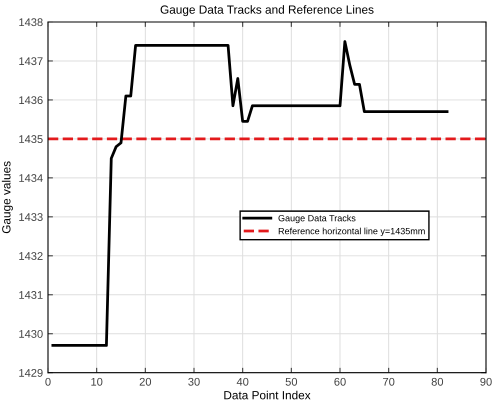  I want to click on y-tick-label: 1434, so click(31, 178).